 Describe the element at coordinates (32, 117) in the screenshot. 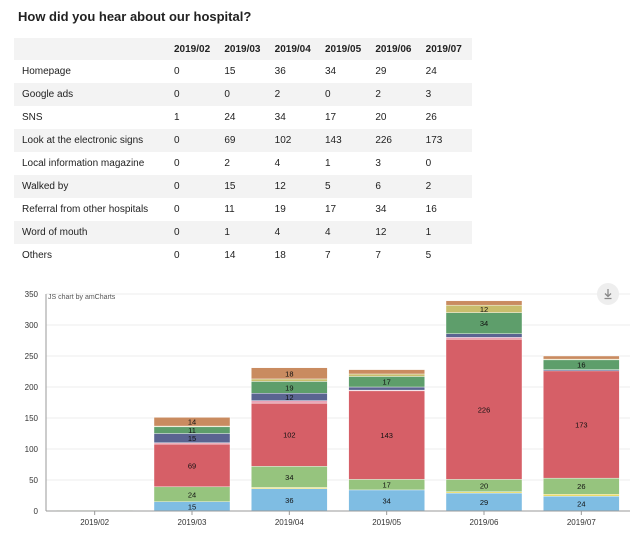

I see `row-label: SNS` at that location.